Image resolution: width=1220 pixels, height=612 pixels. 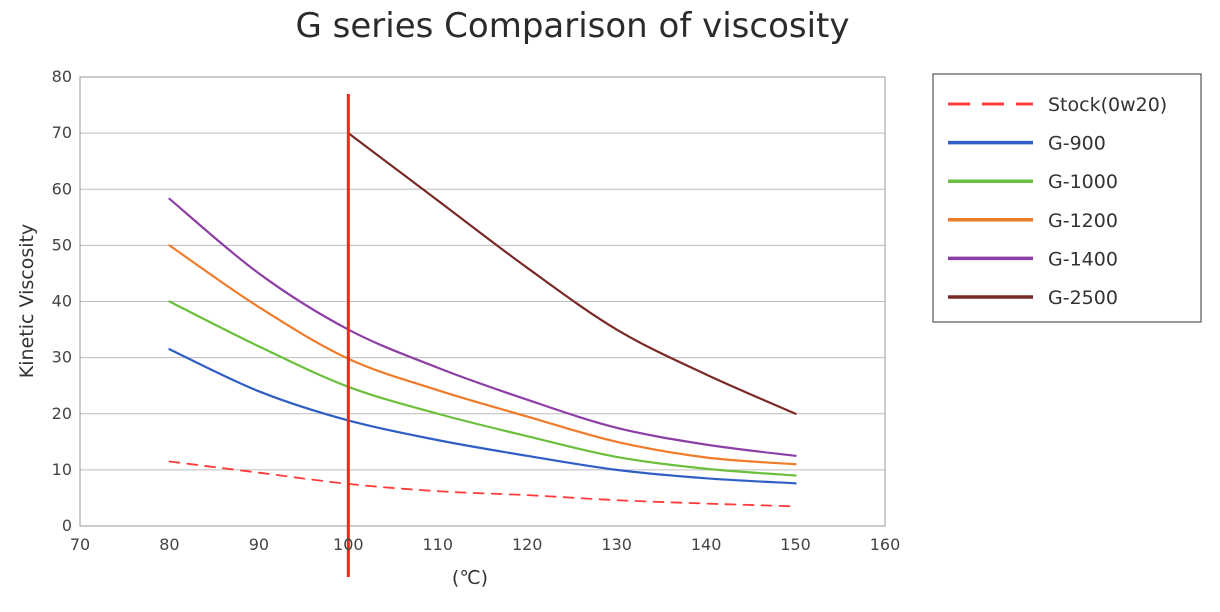 I want to click on x-tick-label: 160, so click(x=885, y=544).